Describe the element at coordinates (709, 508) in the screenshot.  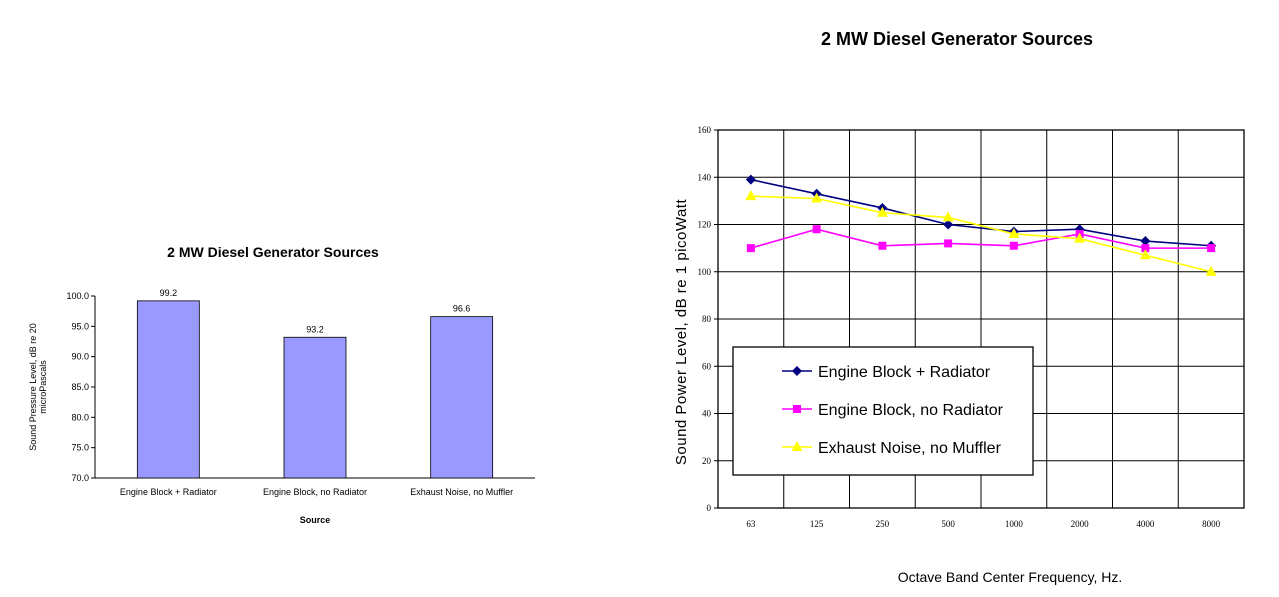
I see `line-y-tick-label: 0` at that location.